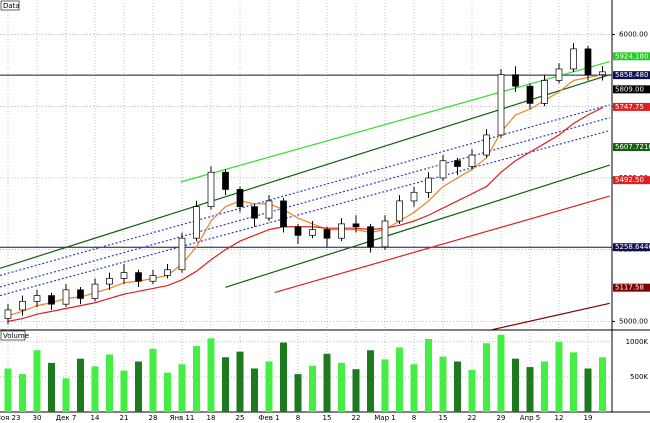 The height and width of the screenshot is (423, 650). What do you see at coordinates (633, 35) in the screenshot?
I see `y-tick-label: 6000.00` at bounding box center [633, 35].